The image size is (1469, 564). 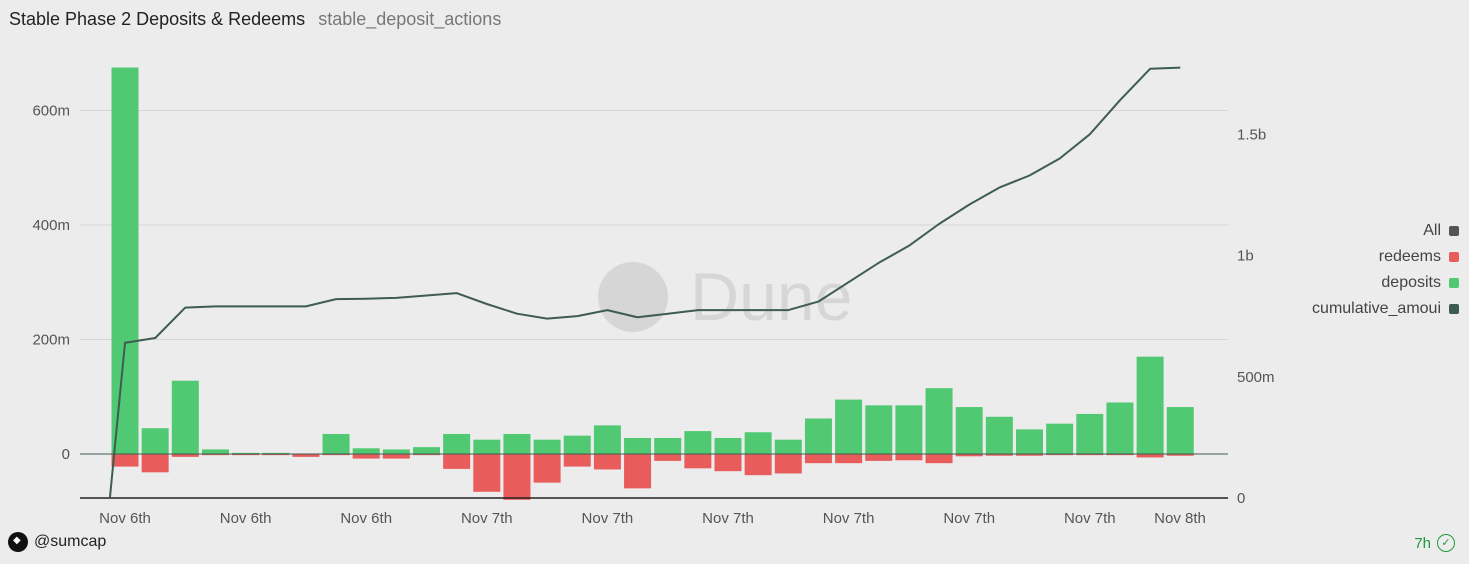 What do you see at coordinates (1434, 543) in the screenshot?
I see `refresh-status: 7h ✓` at bounding box center [1434, 543].